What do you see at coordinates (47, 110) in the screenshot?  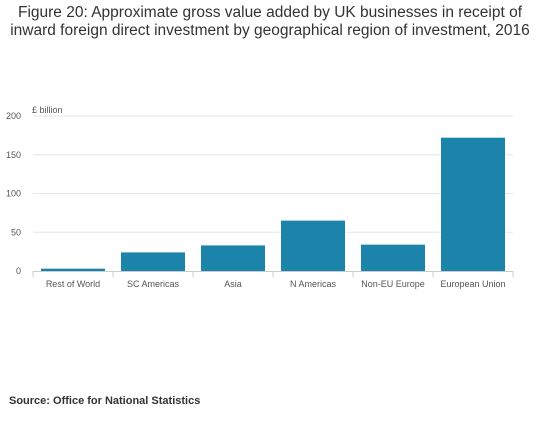 I see `y-axis-label: £ billion` at bounding box center [47, 110].